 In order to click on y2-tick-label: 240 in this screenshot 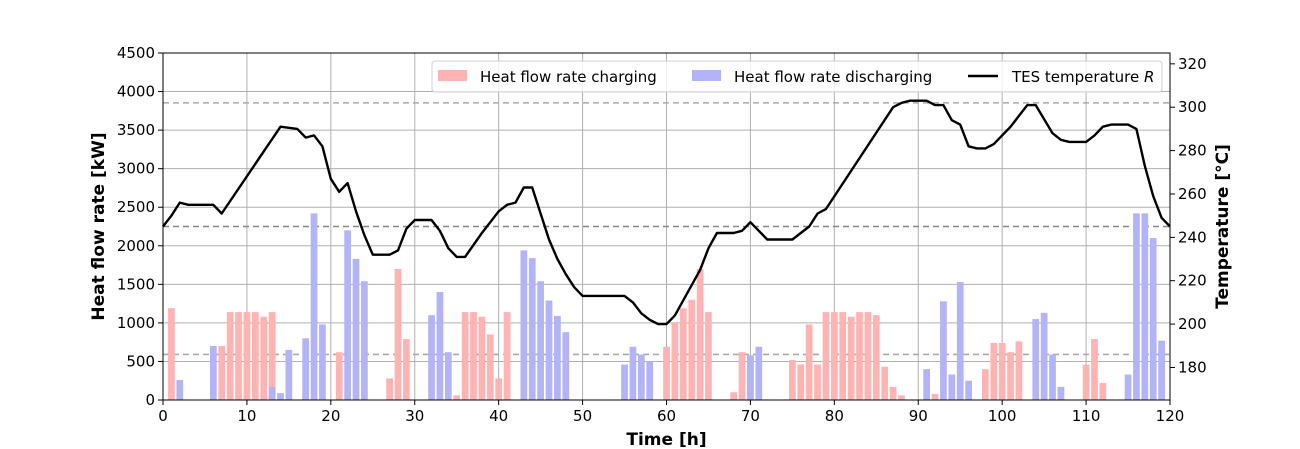, I will do `click(1192, 237)`.